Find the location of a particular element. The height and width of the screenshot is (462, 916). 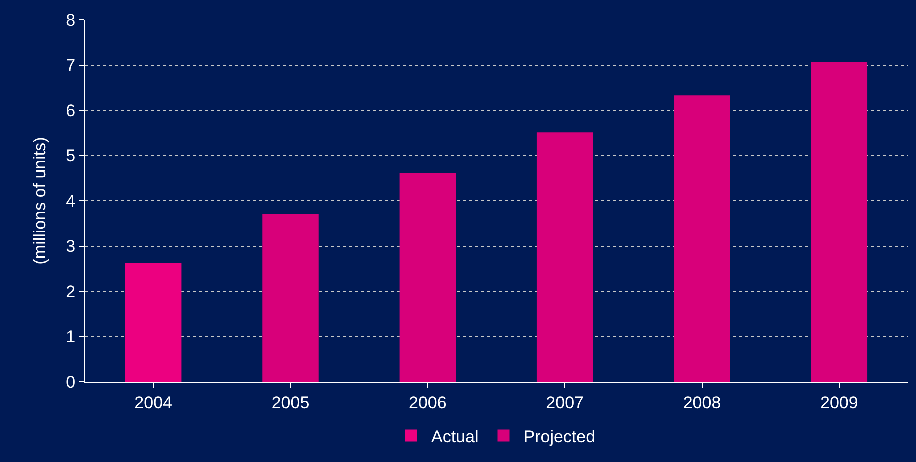

y-tick-label: 4 is located at coordinates (71, 201).